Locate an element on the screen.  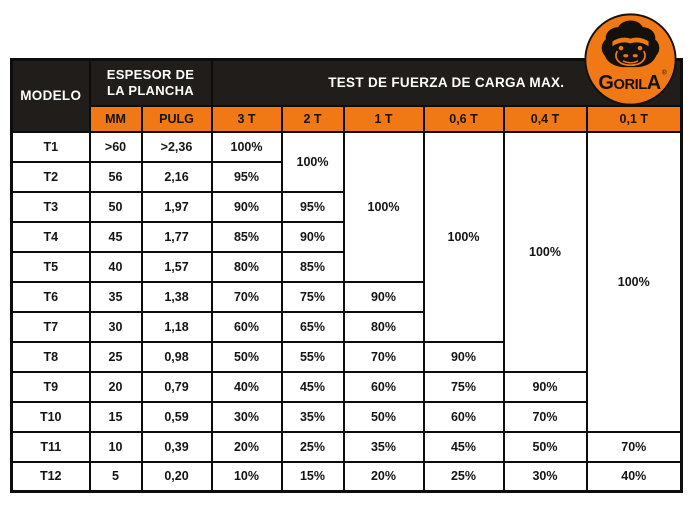
model-cell: T3 is located at coordinates (50, 206).